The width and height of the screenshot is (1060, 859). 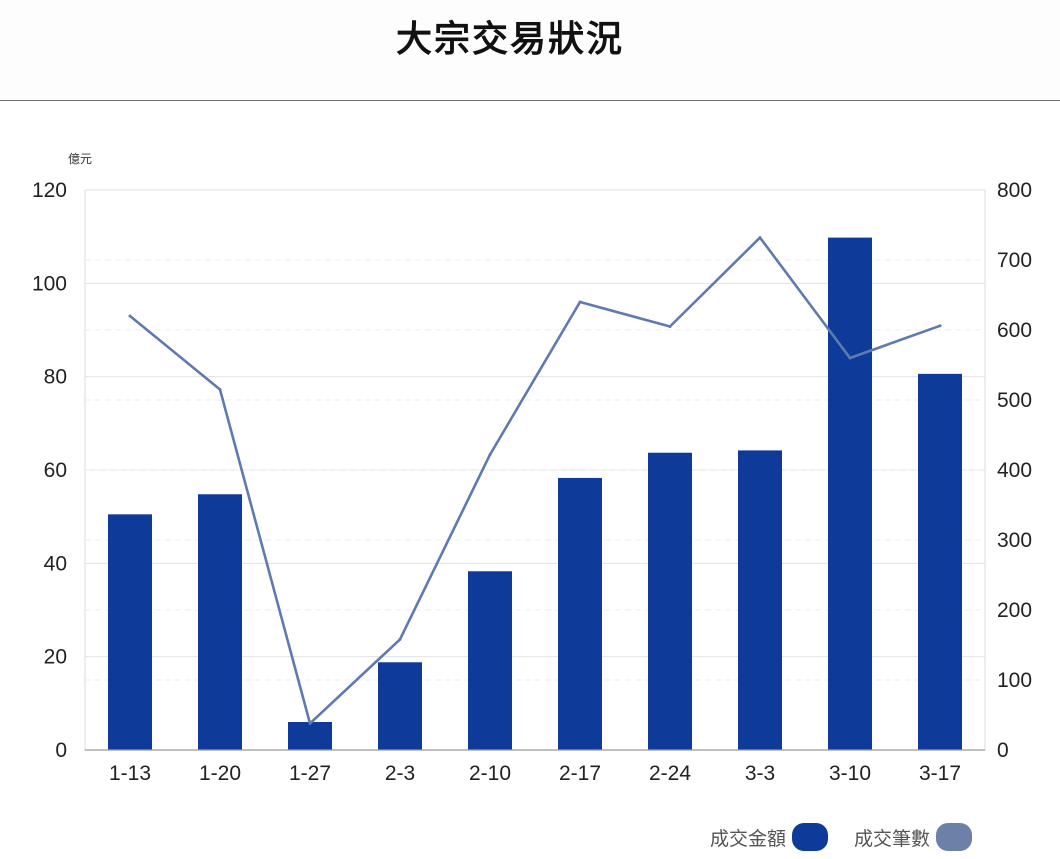 I want to click on legend: 成交金額 成交筆數, so click(x=880, y=837).